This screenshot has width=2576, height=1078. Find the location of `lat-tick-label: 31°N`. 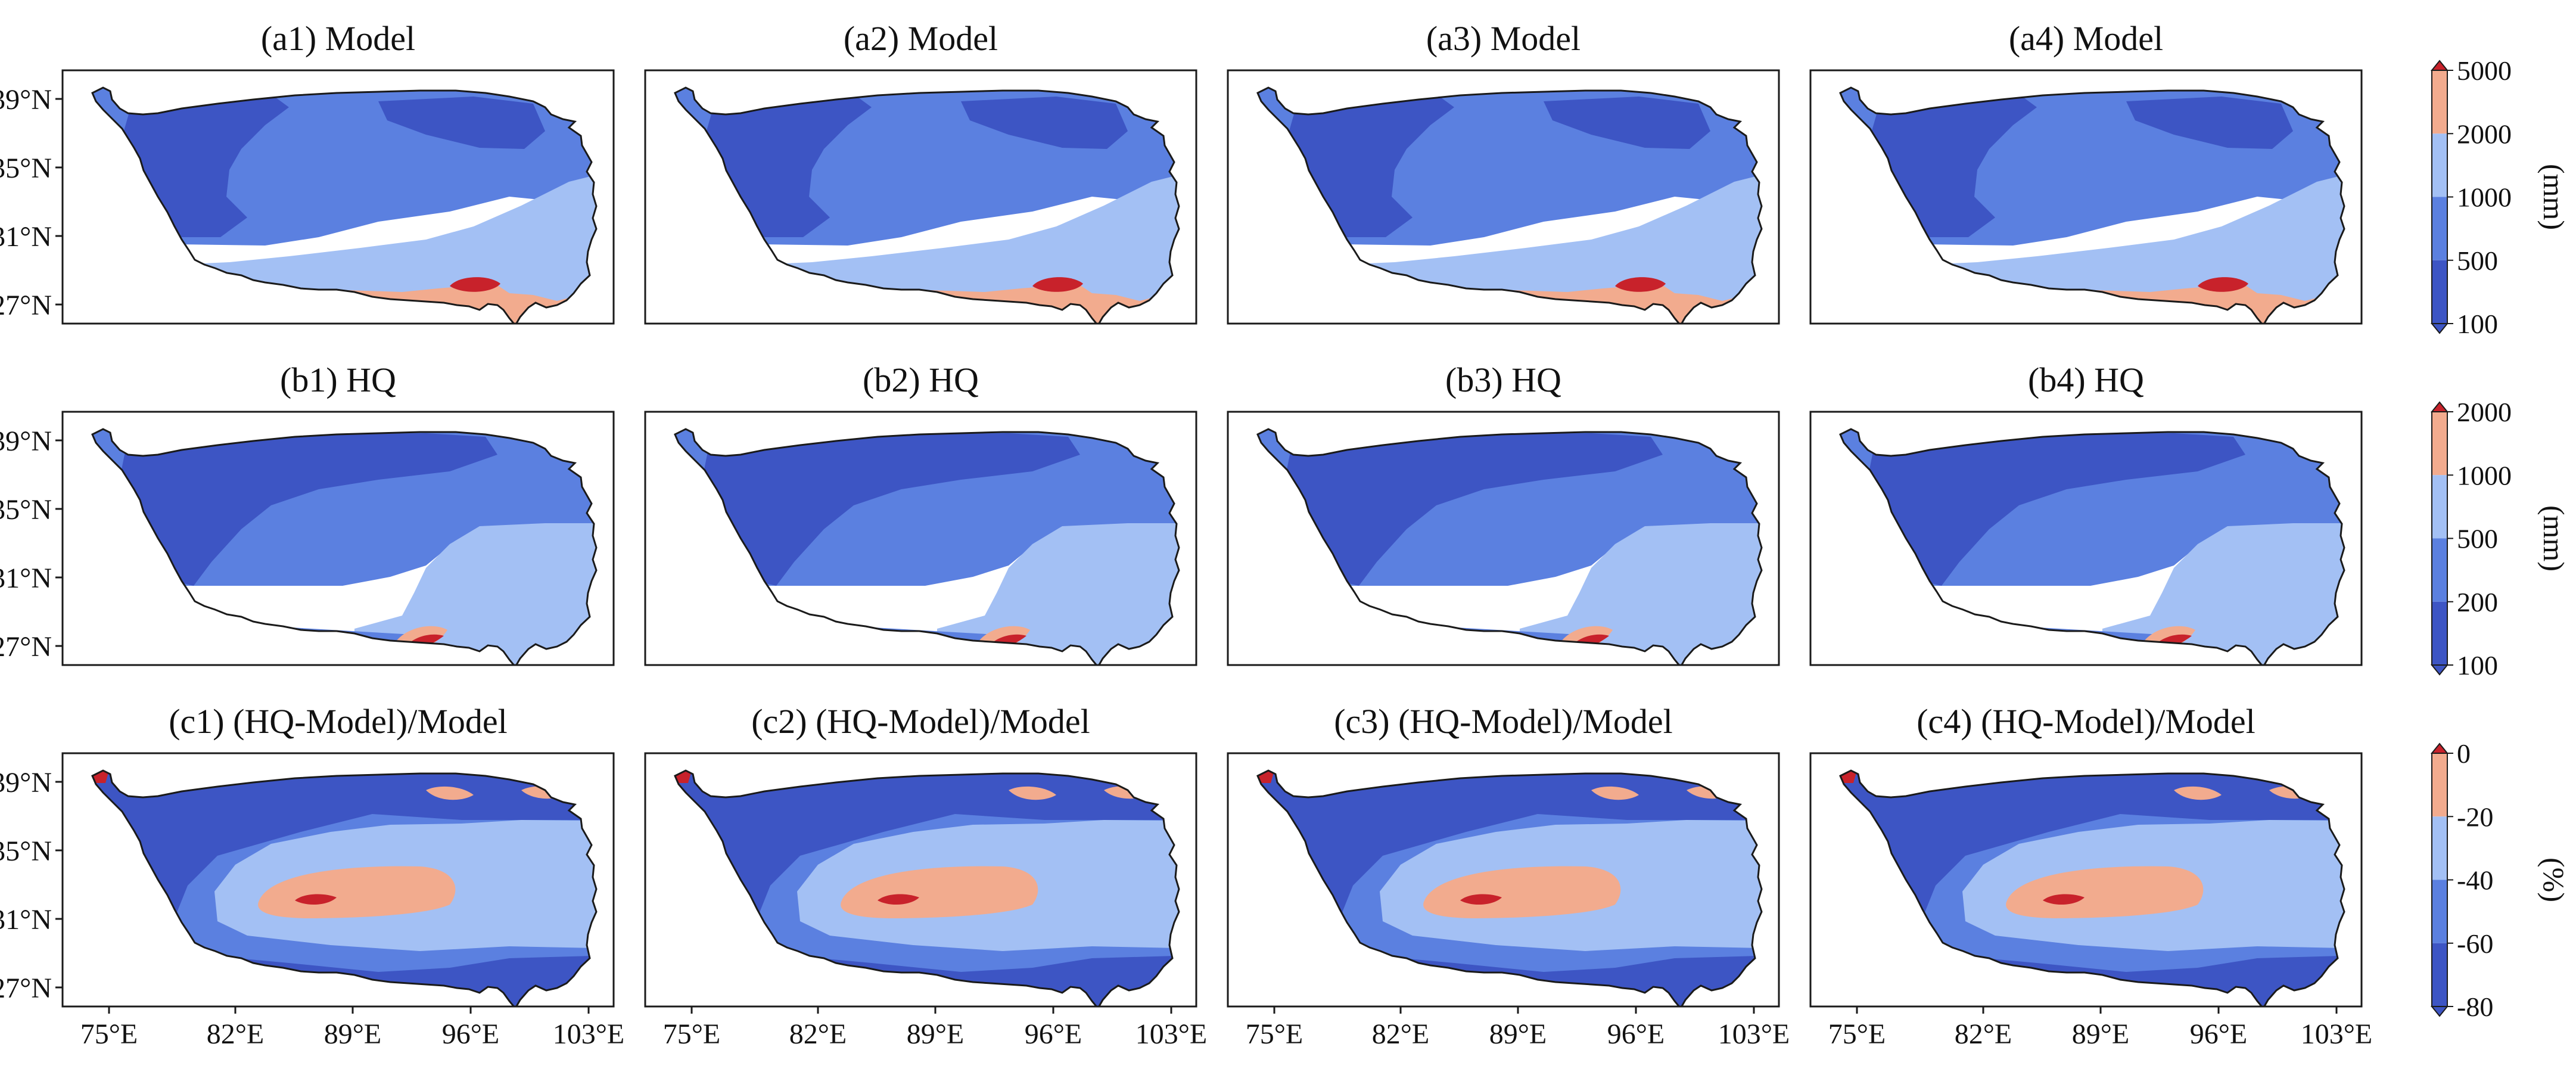

lat-tick-label: 31°N is located at coordinates (26, 237).